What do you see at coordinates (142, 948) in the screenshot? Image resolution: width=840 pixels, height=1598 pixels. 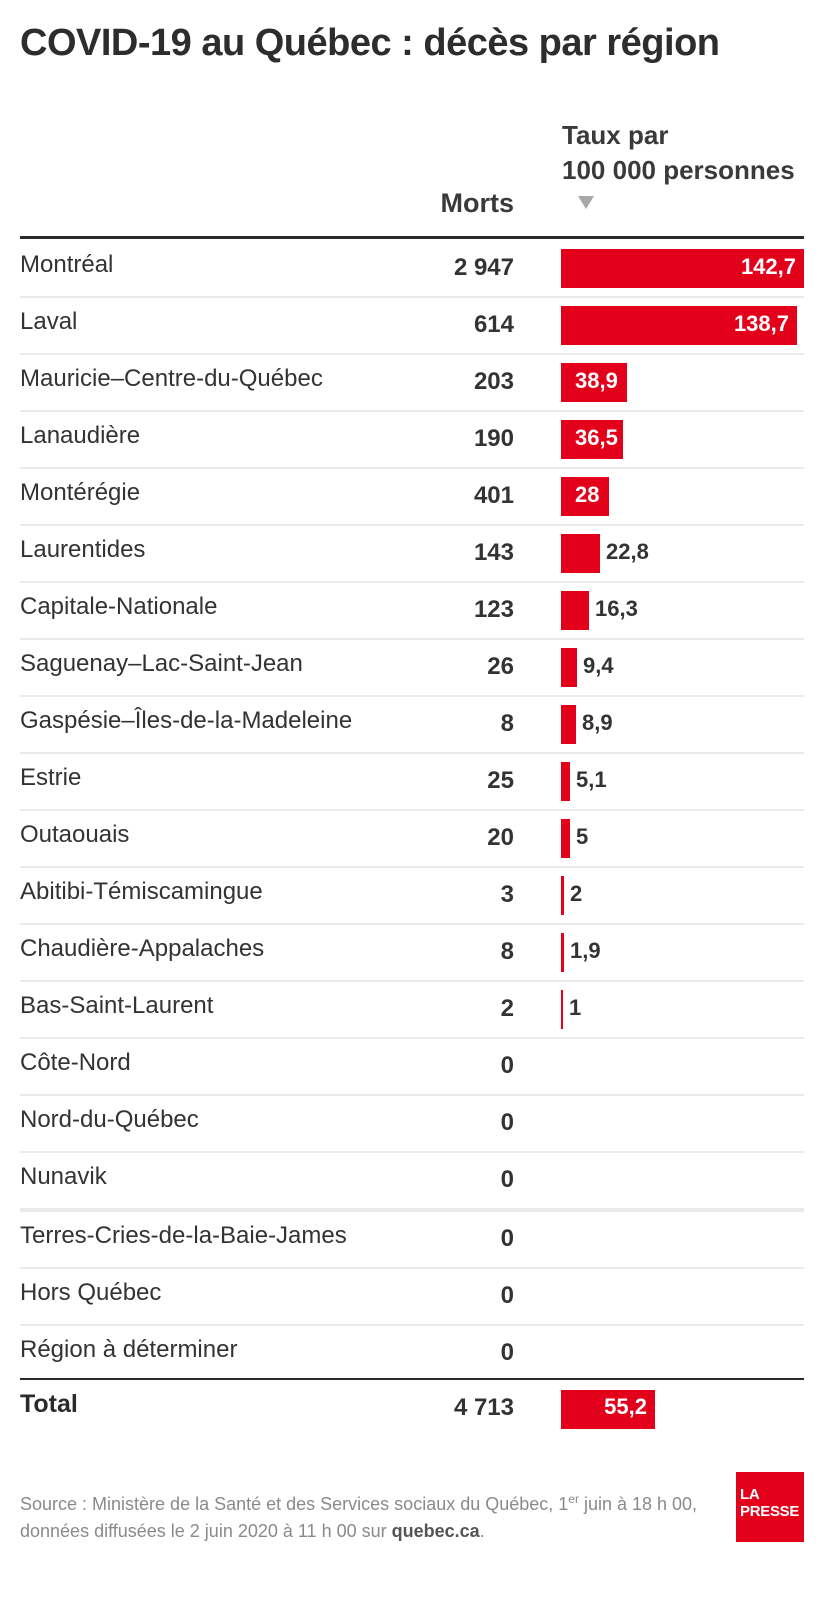 I see `region-name: Chaudière-Appalaches` at bounding box center [142, 948].